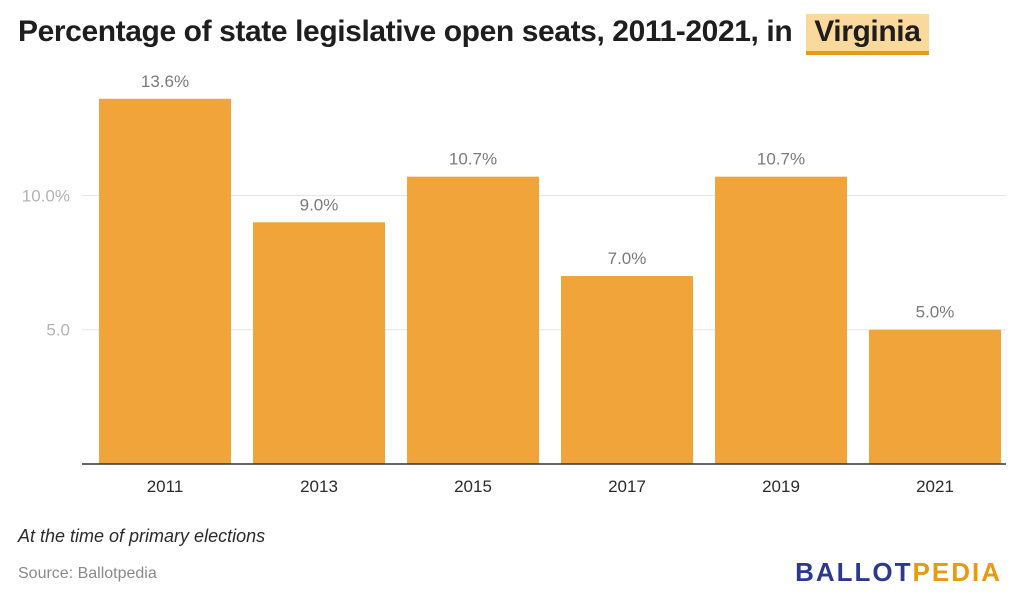  Describe the element at coordinates (319, 204) in the screenshot. I see `bar-value-label: 9.0%` at that location.